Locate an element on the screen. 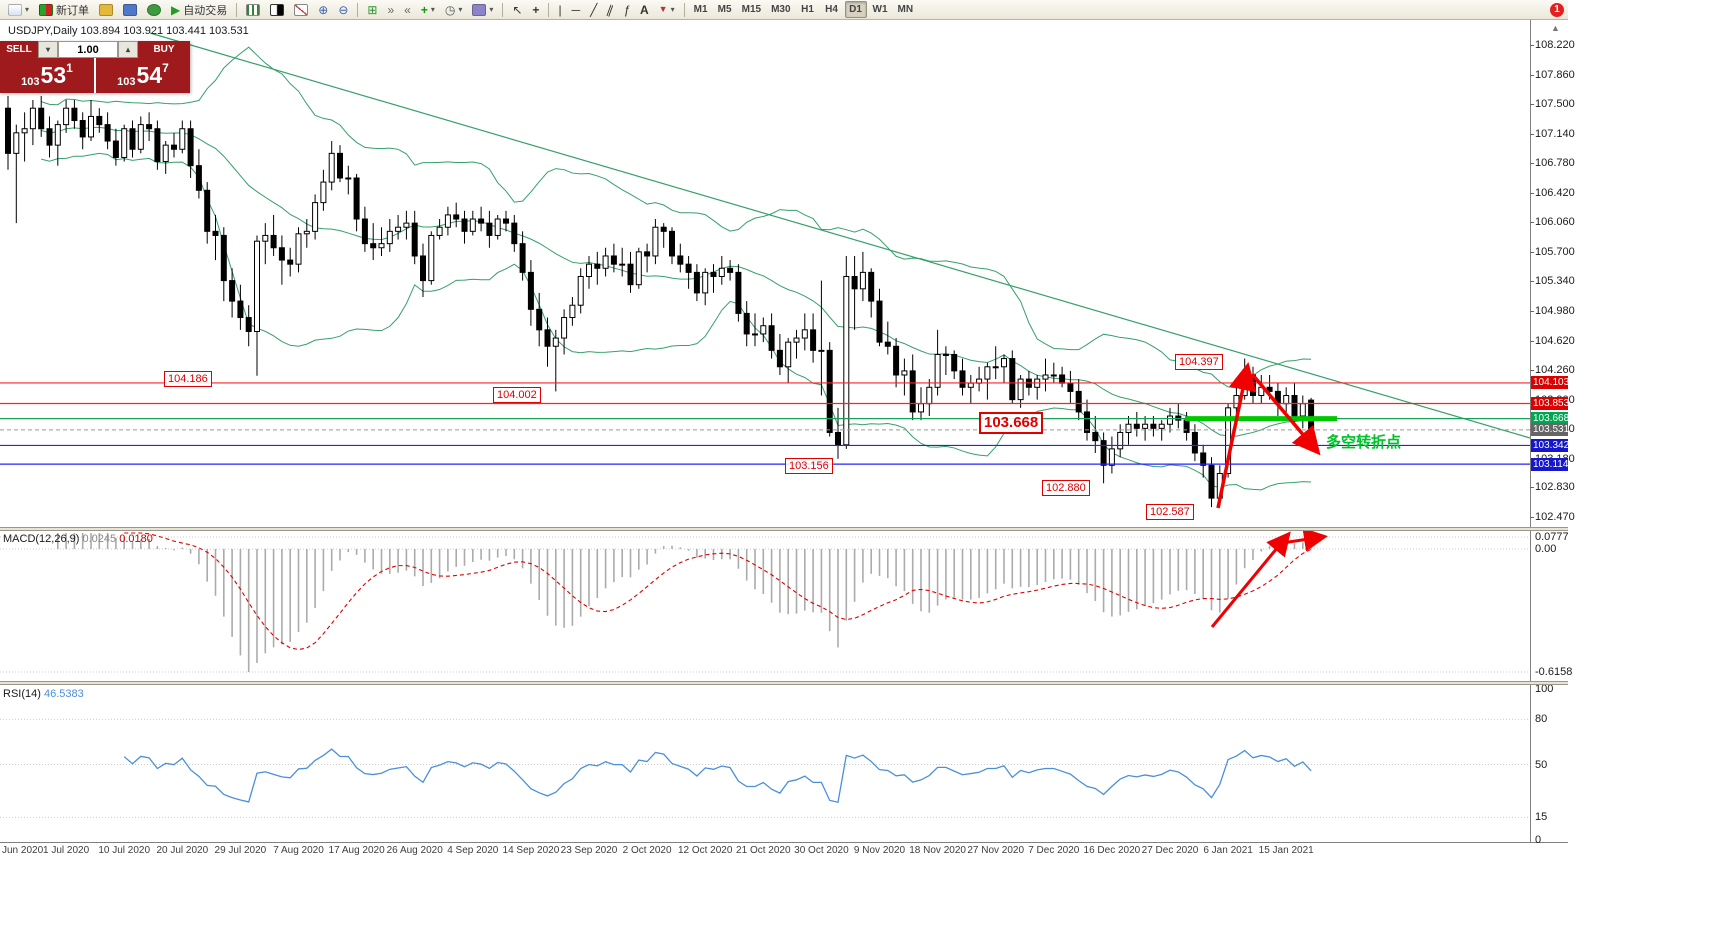  trendline-tool-button: ╱ is located at coordinates (593, 9).